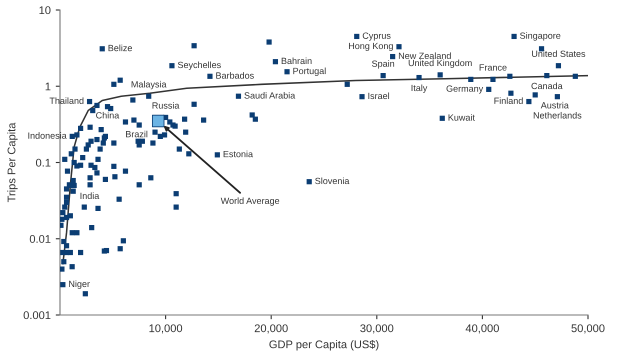  What do you see at coordinates (424, 55) in the screenshot?
I see `annotation: New Zealand` at bounding box center [424, 55].